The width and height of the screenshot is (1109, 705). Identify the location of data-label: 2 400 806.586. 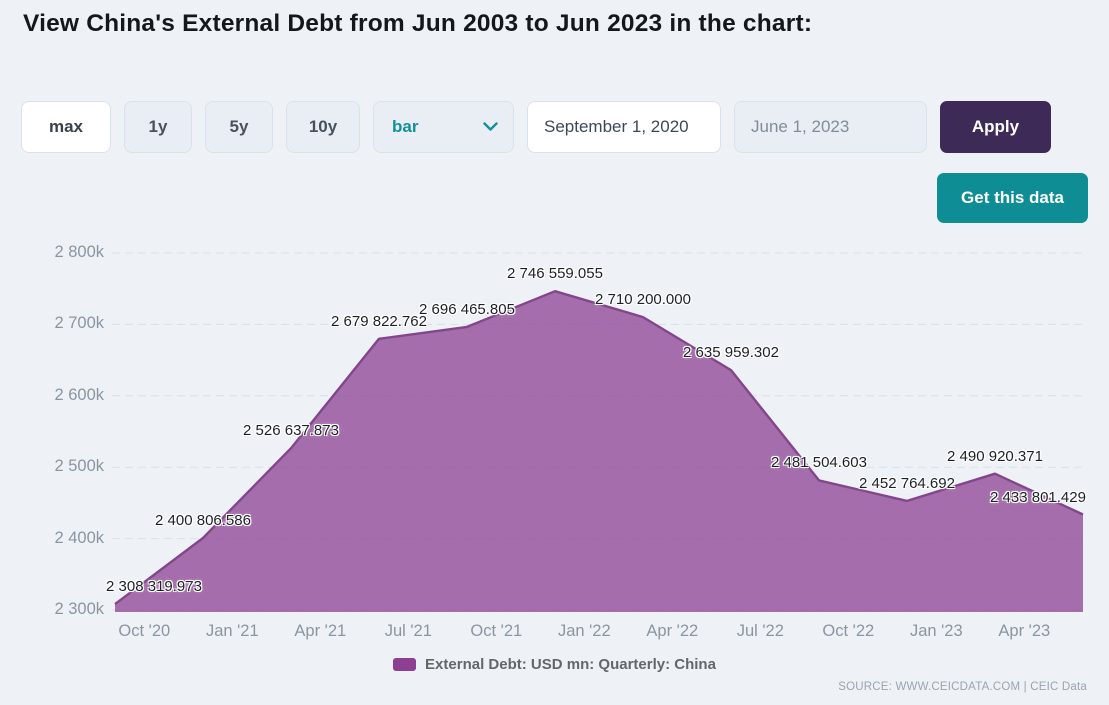
(203, 520).